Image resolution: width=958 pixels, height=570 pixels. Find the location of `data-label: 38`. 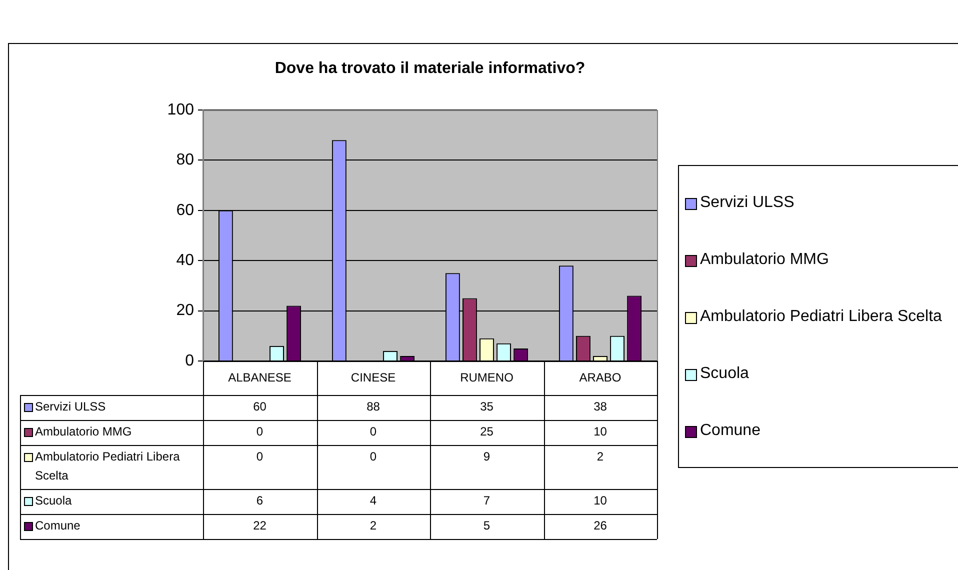

data-label: 38 is located at coordinates (601, 406).